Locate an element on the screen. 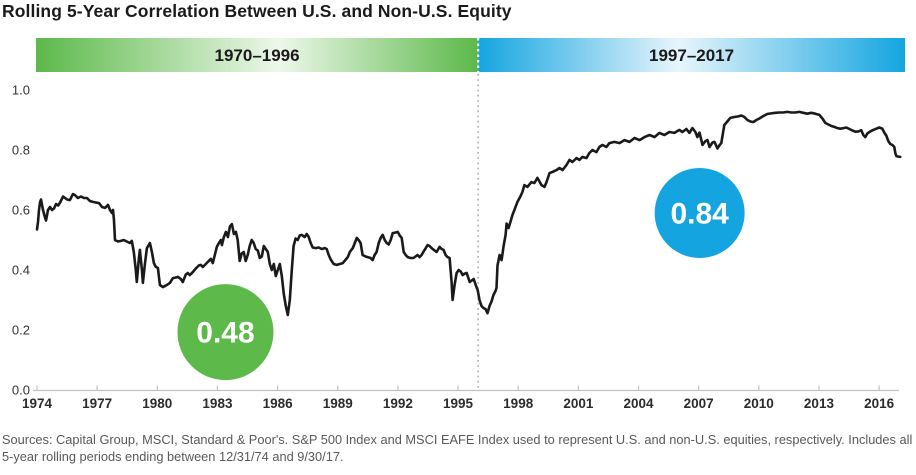  x-tick-label-1974: 1974 is located at coordinates (37, 403).